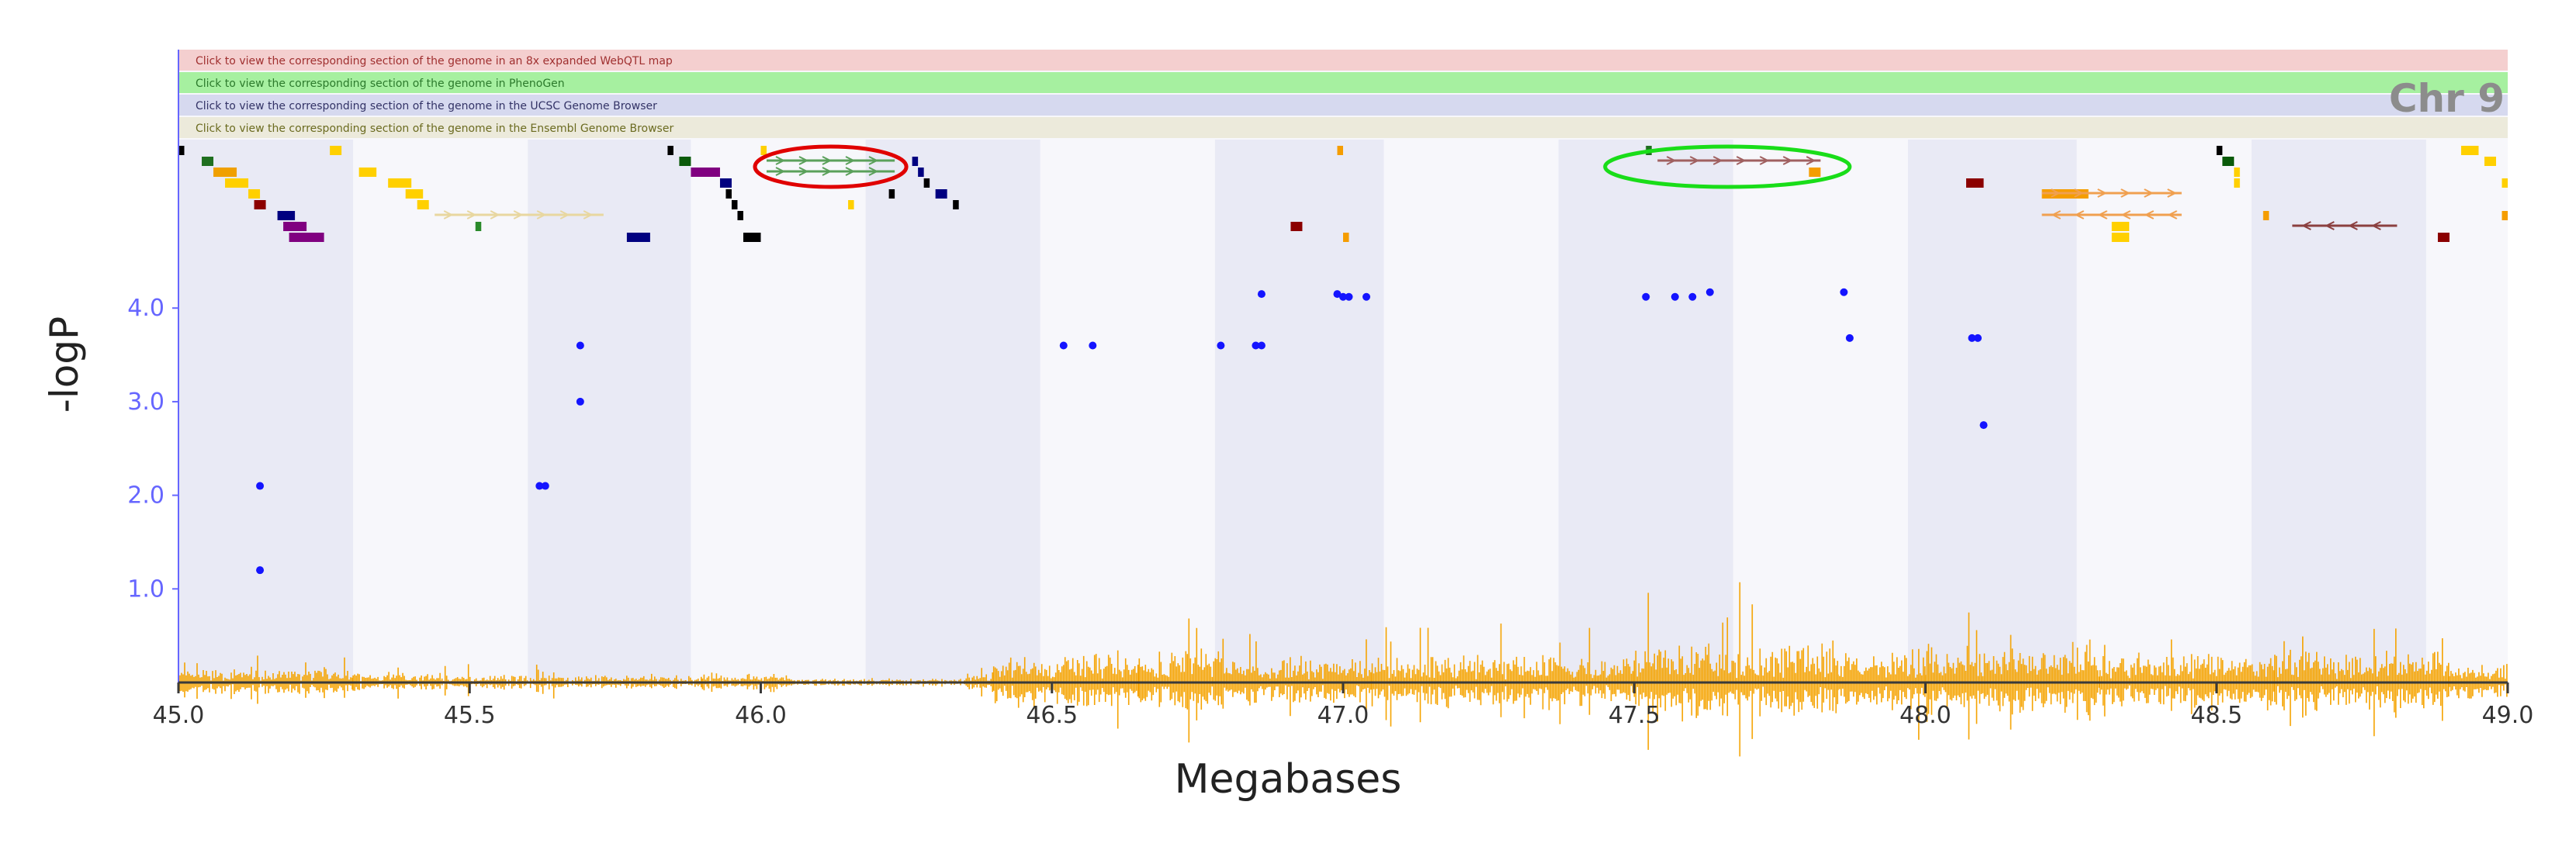 This screenshot has height=850, width=2576. Describe the element at coordinates (145, 308) in the screenshot. I see `y-tick-label-3: 4.0` at that location.